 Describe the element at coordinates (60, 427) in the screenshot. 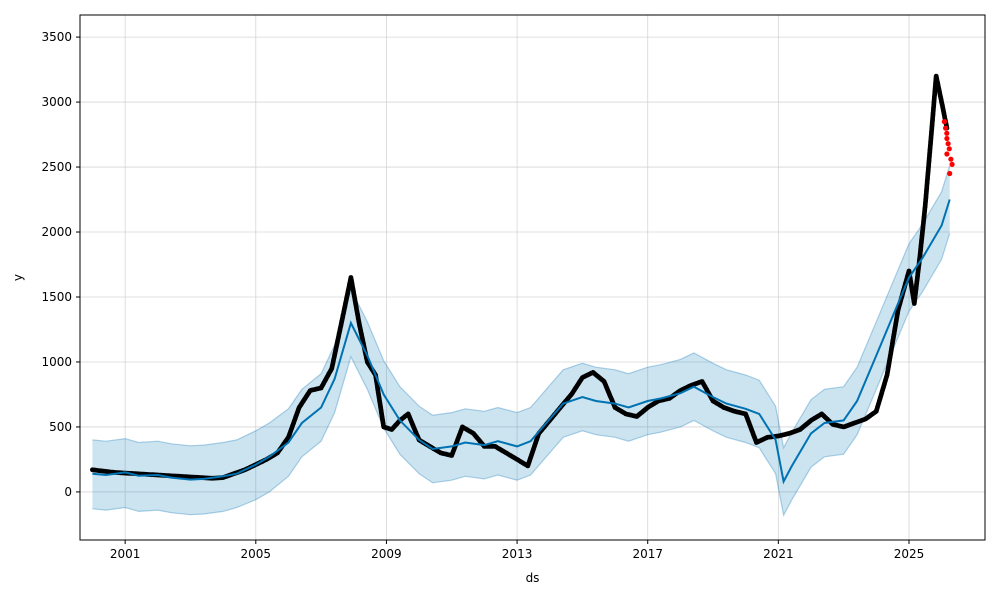

I see `y-tick-label: 500` at that location.